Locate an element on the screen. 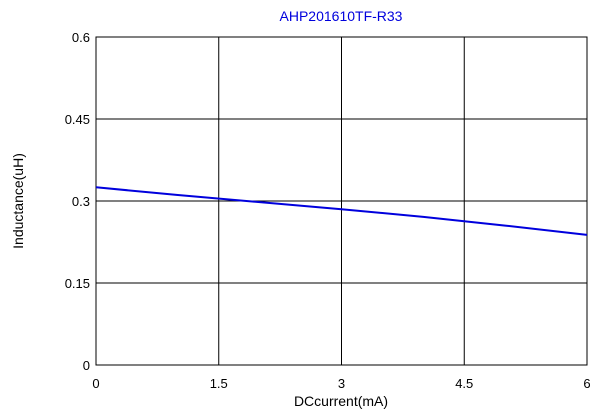  y-tick-label: 0.6 is located at coordinates (81, 37).